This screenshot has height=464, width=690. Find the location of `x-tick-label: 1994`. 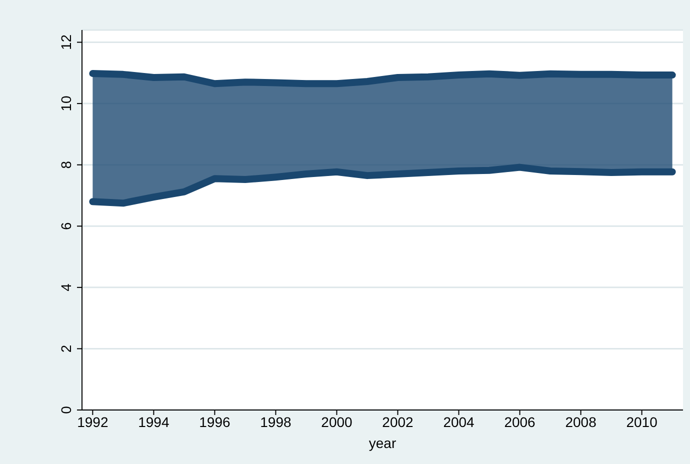

x-tick-label: 1994 is located at coordinates (154, 422).